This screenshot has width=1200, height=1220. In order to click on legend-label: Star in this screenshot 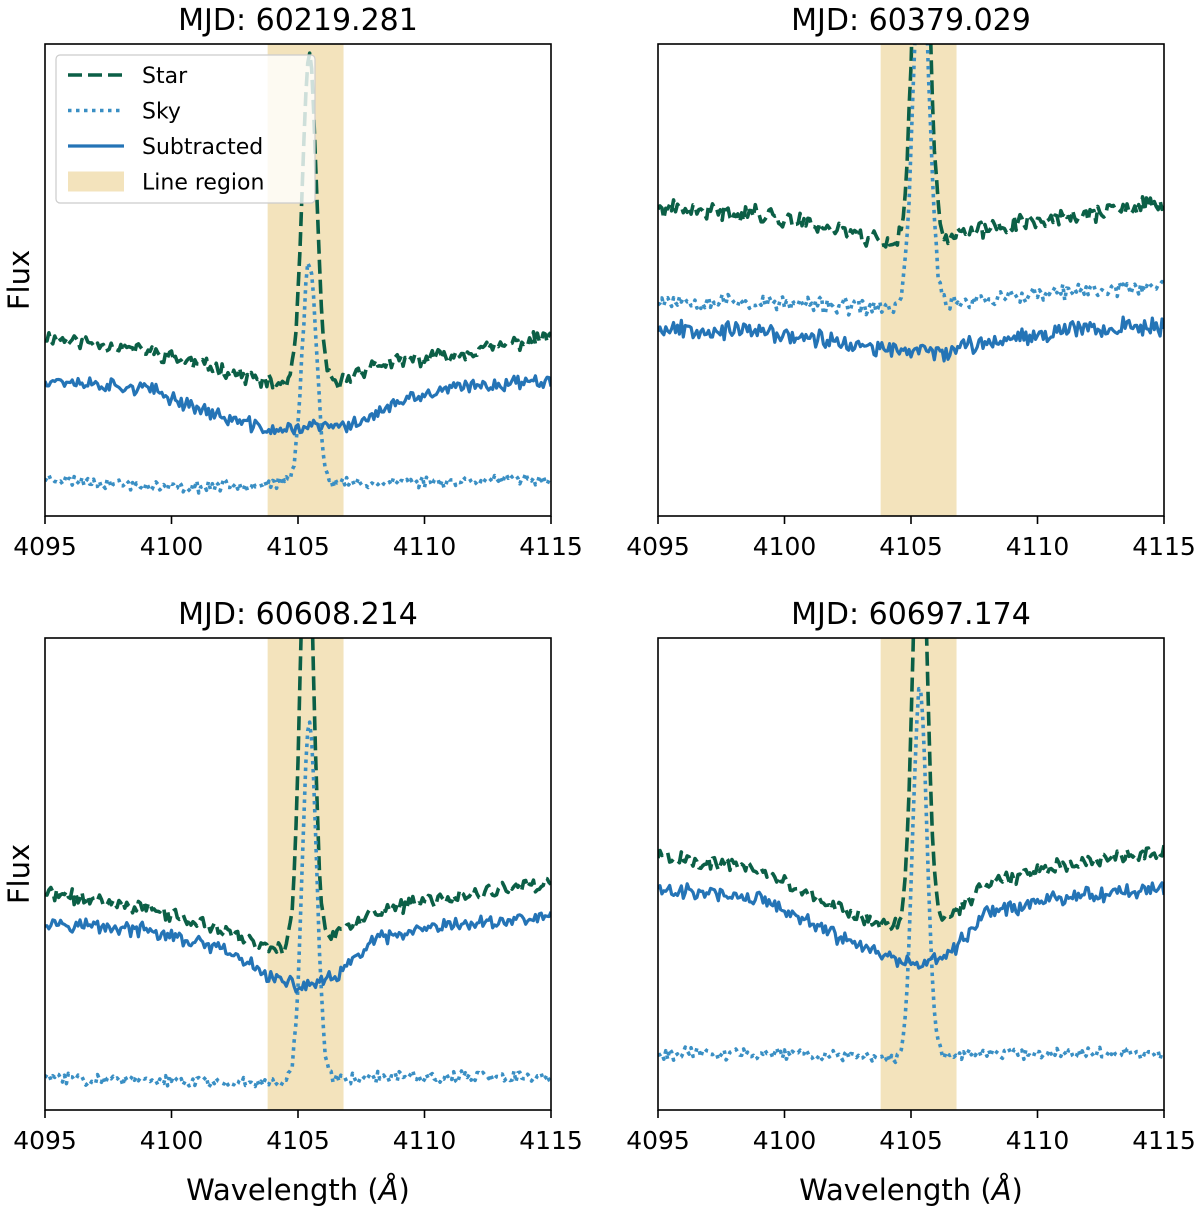, I will do `click(165, 76)`.